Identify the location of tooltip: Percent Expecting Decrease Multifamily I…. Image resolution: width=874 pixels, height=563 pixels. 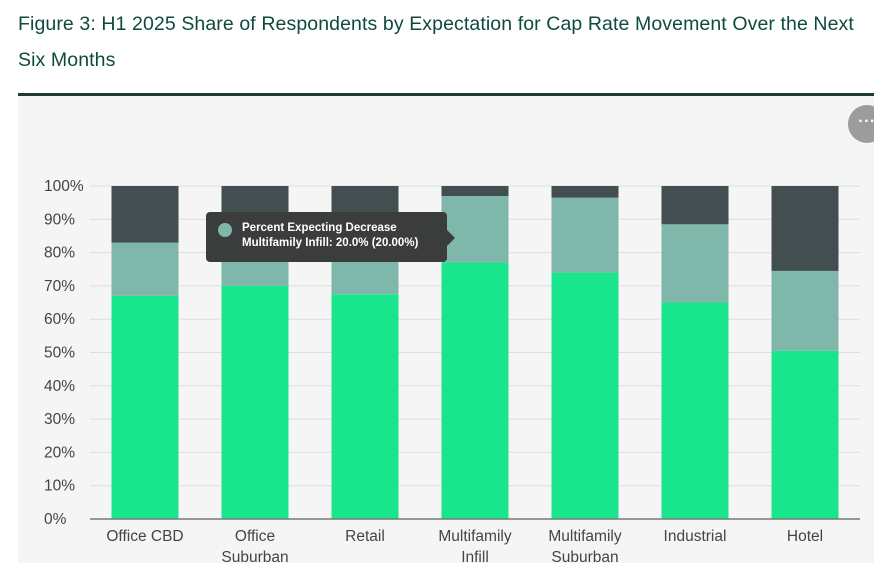
(330, 237).